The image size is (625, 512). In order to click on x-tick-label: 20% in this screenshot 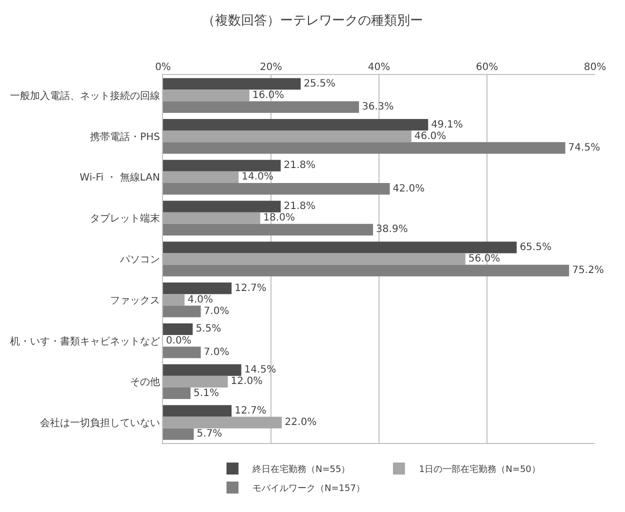, I will do `click(271, 67)`.